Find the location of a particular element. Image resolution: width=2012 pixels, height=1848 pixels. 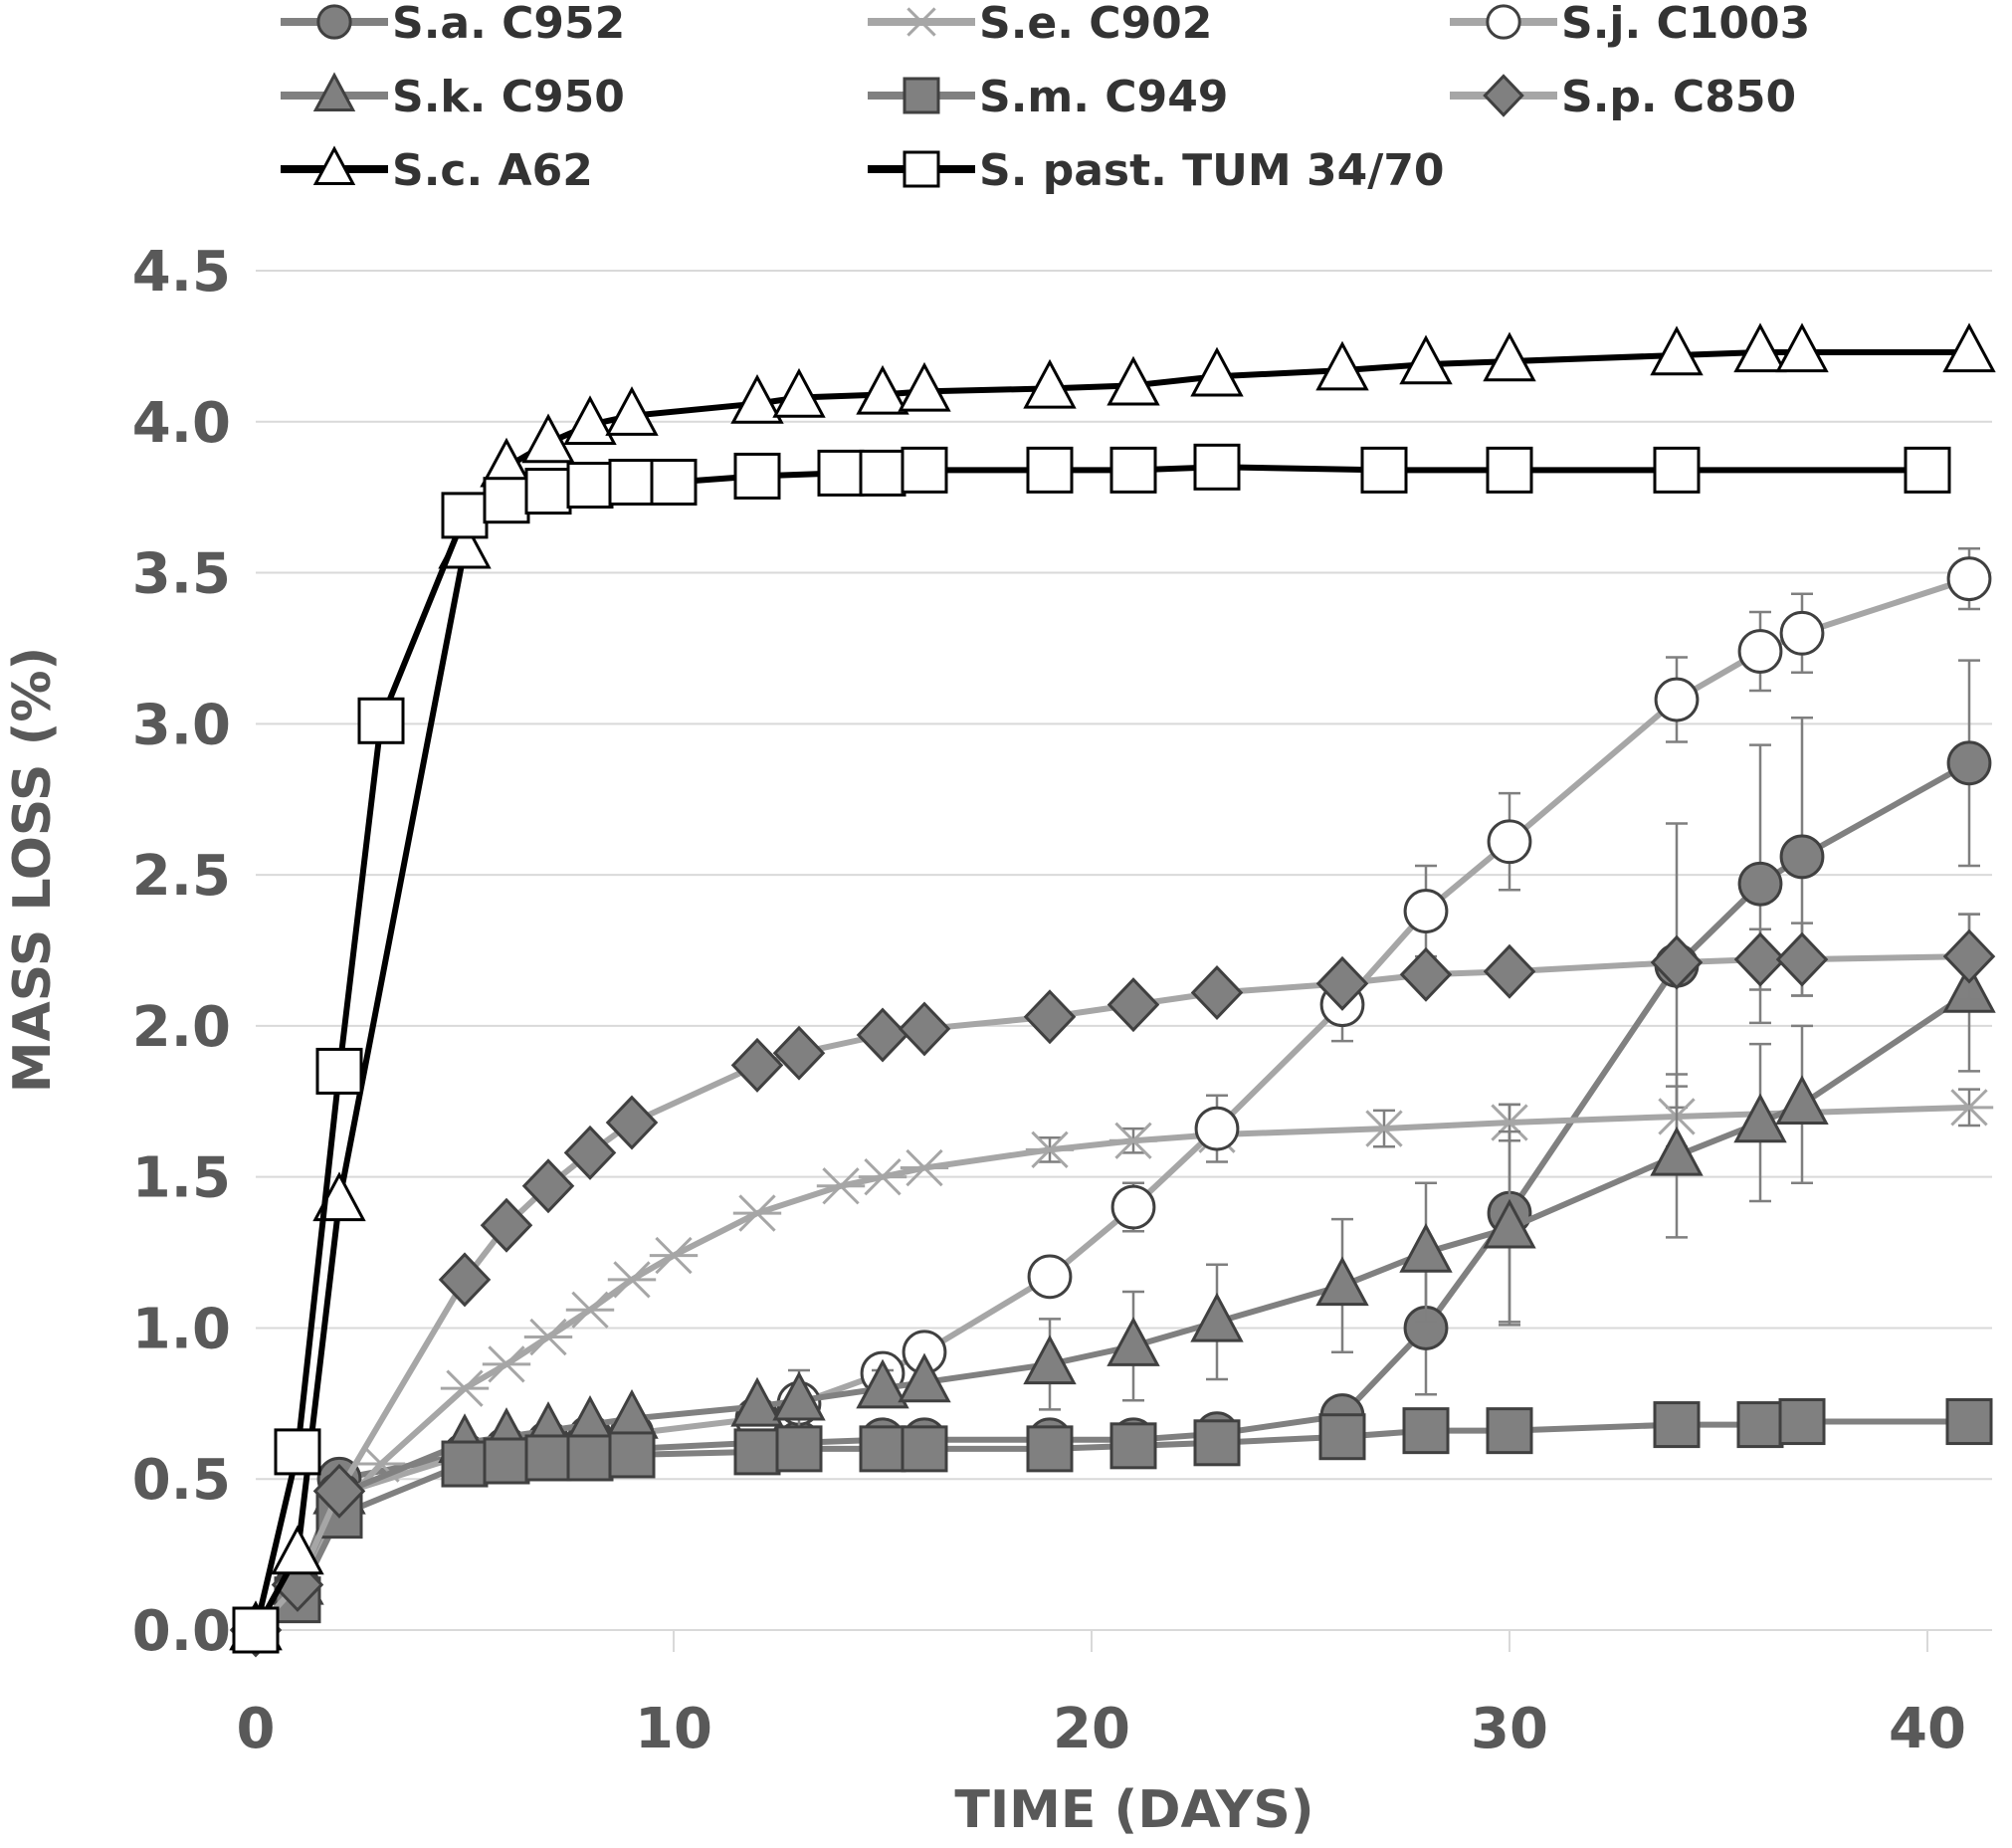

y-axis-ticks: 0.0 0.5 1.0 1.5 2.0 2.5 3.0 3.5 4.0 4.5 is located at coordinates (181, 952).